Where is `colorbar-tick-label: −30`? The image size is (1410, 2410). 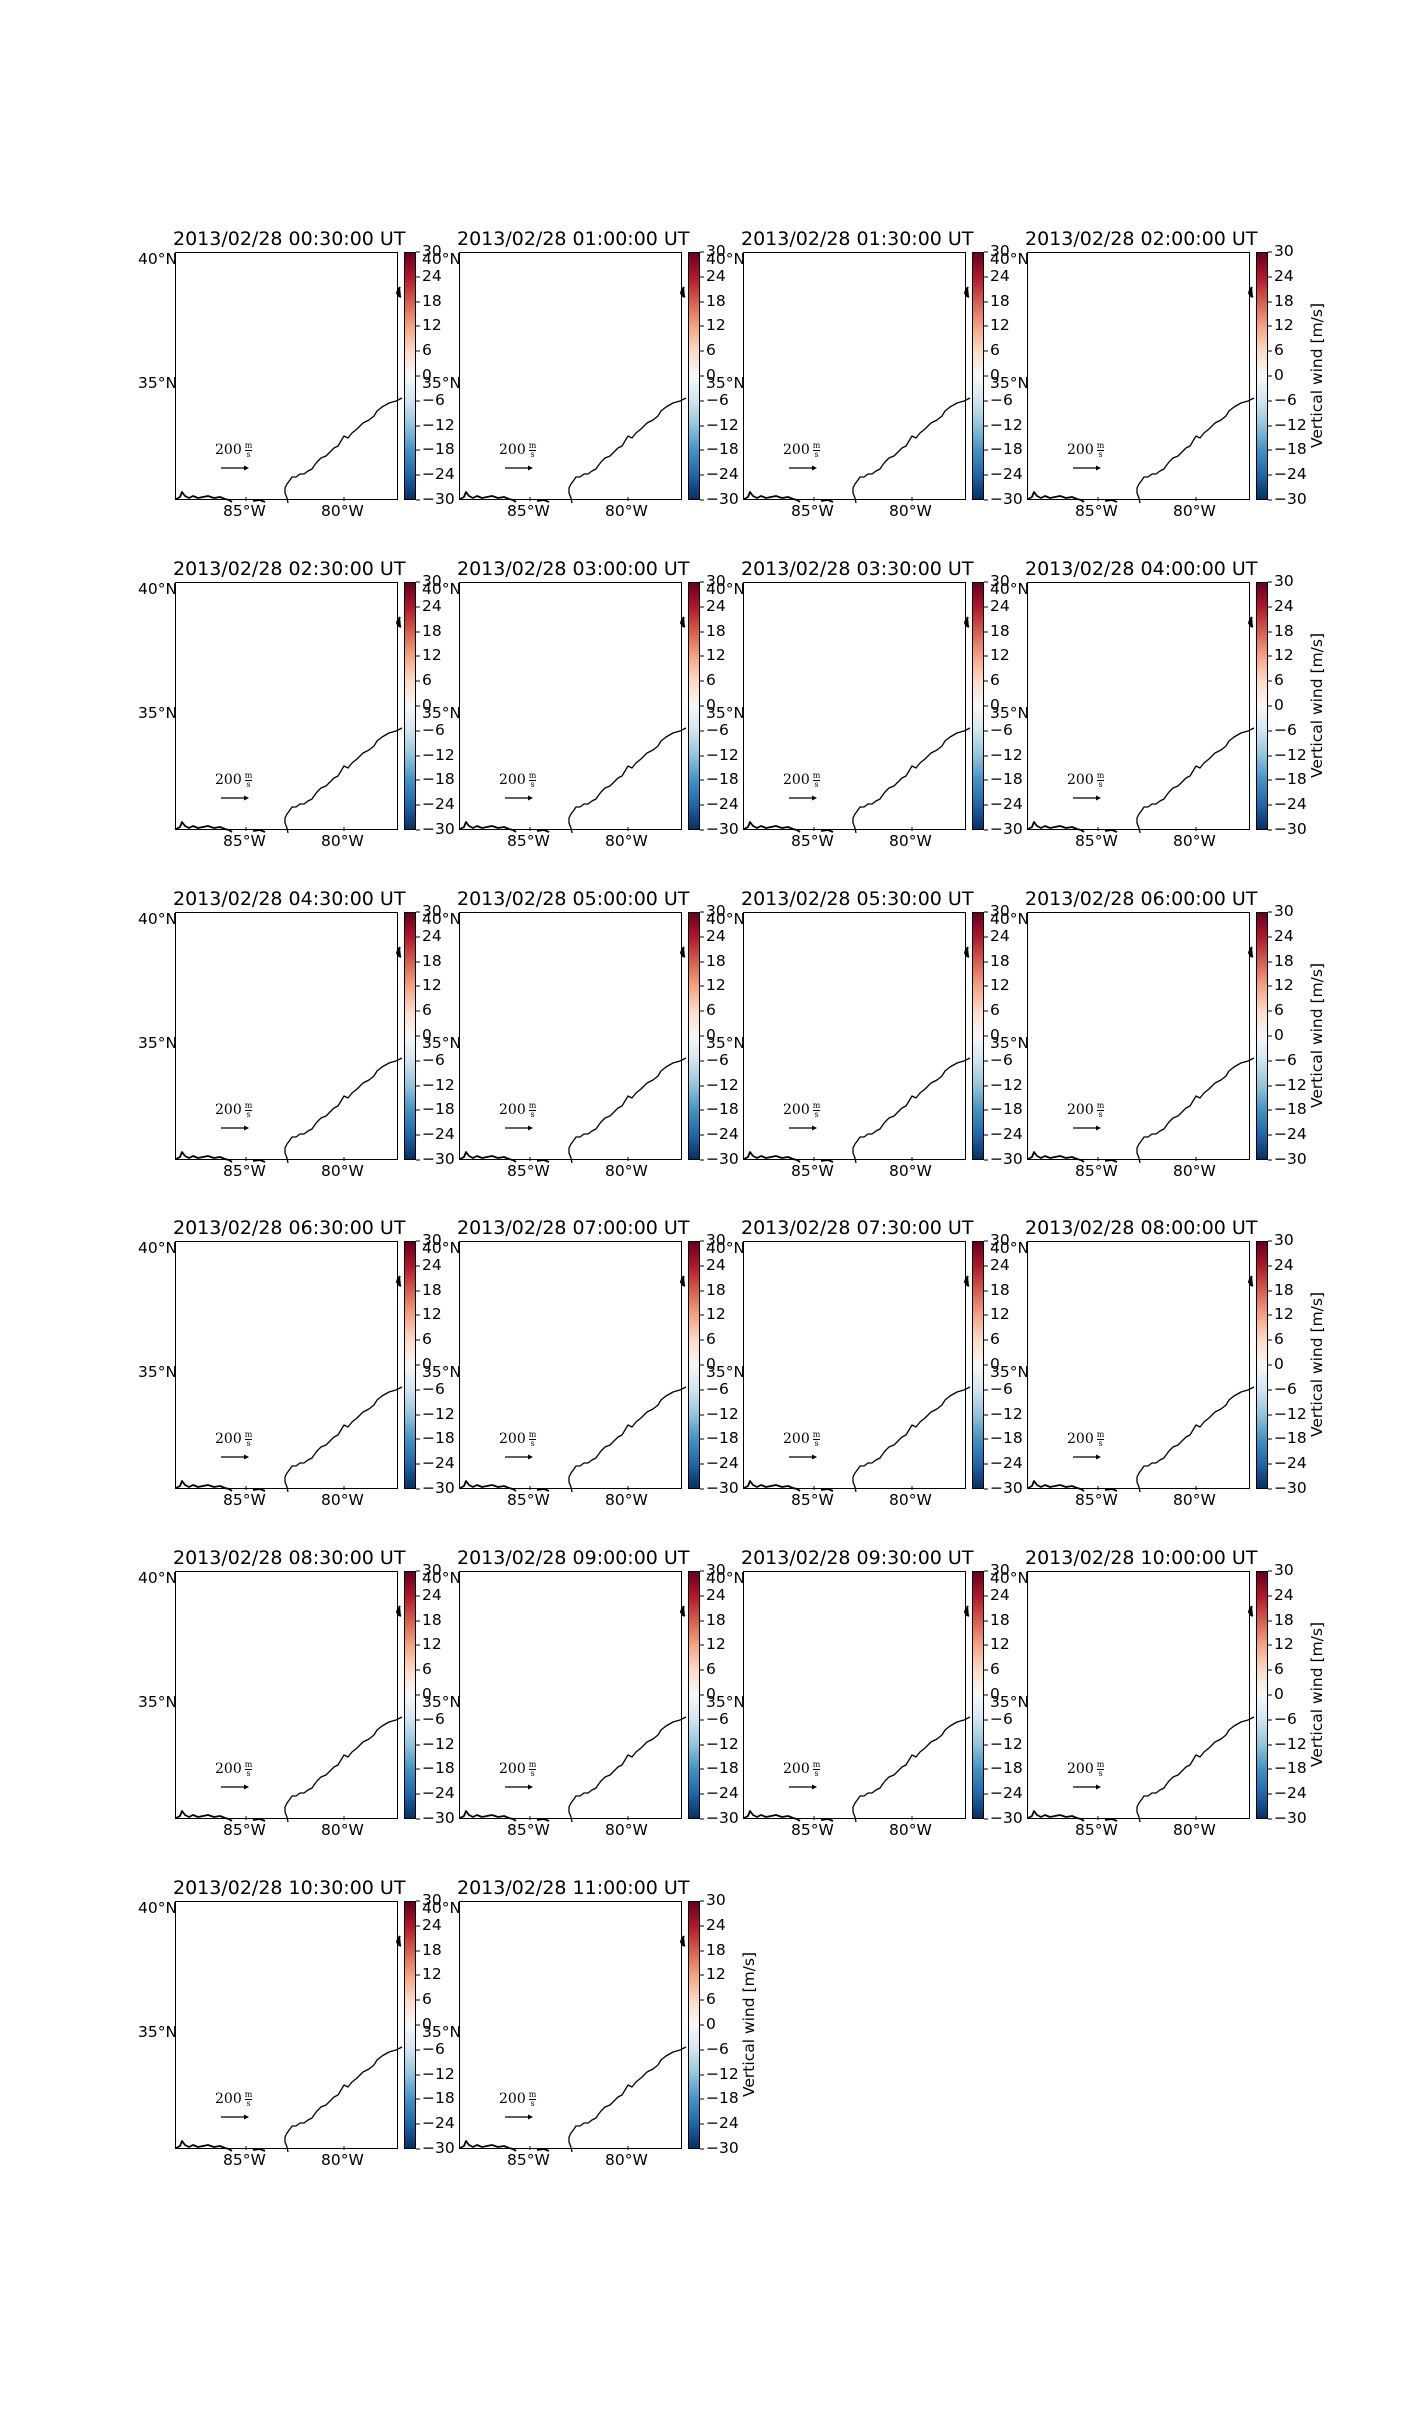
colorbar-tick-label: −30 is located at coordinates (438, 2148).